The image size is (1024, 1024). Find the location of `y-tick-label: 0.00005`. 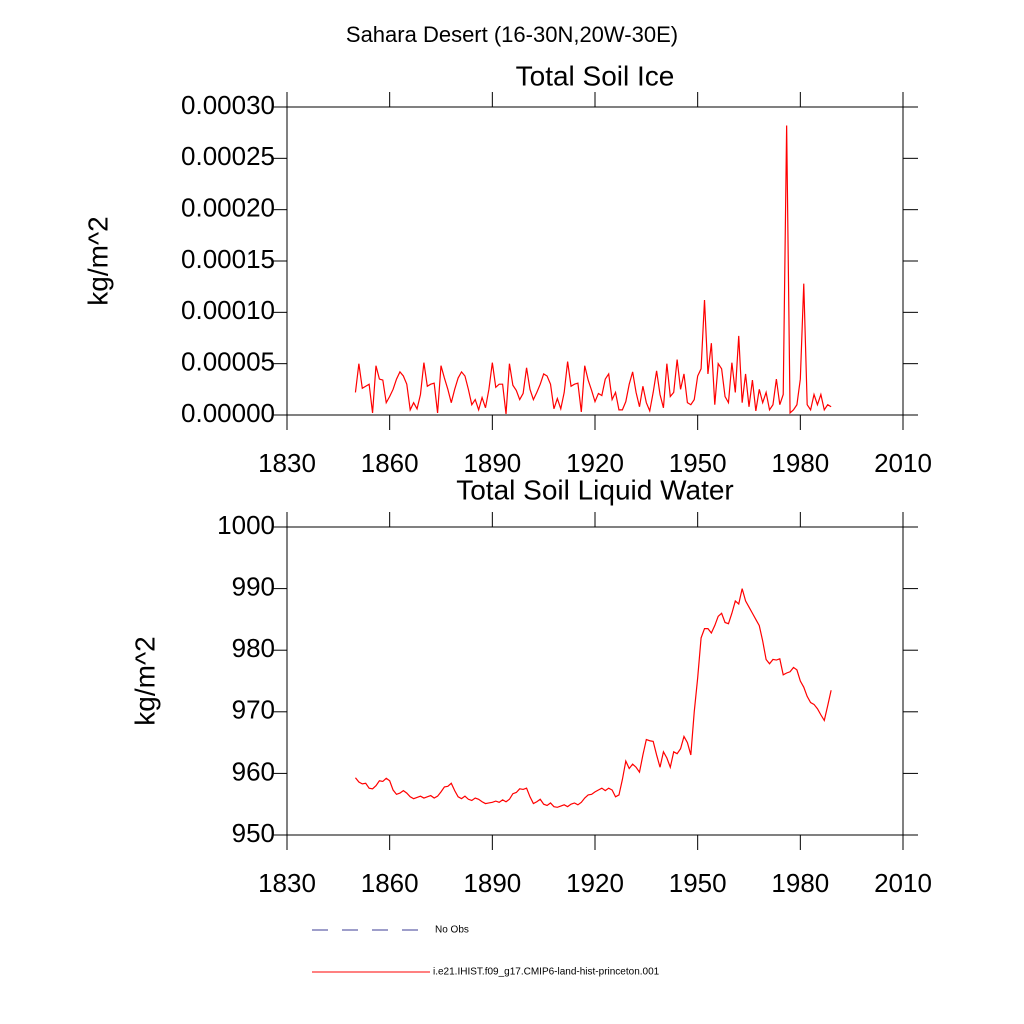

y-tick-label: 0.00005 is located at coordinates (228, 362).